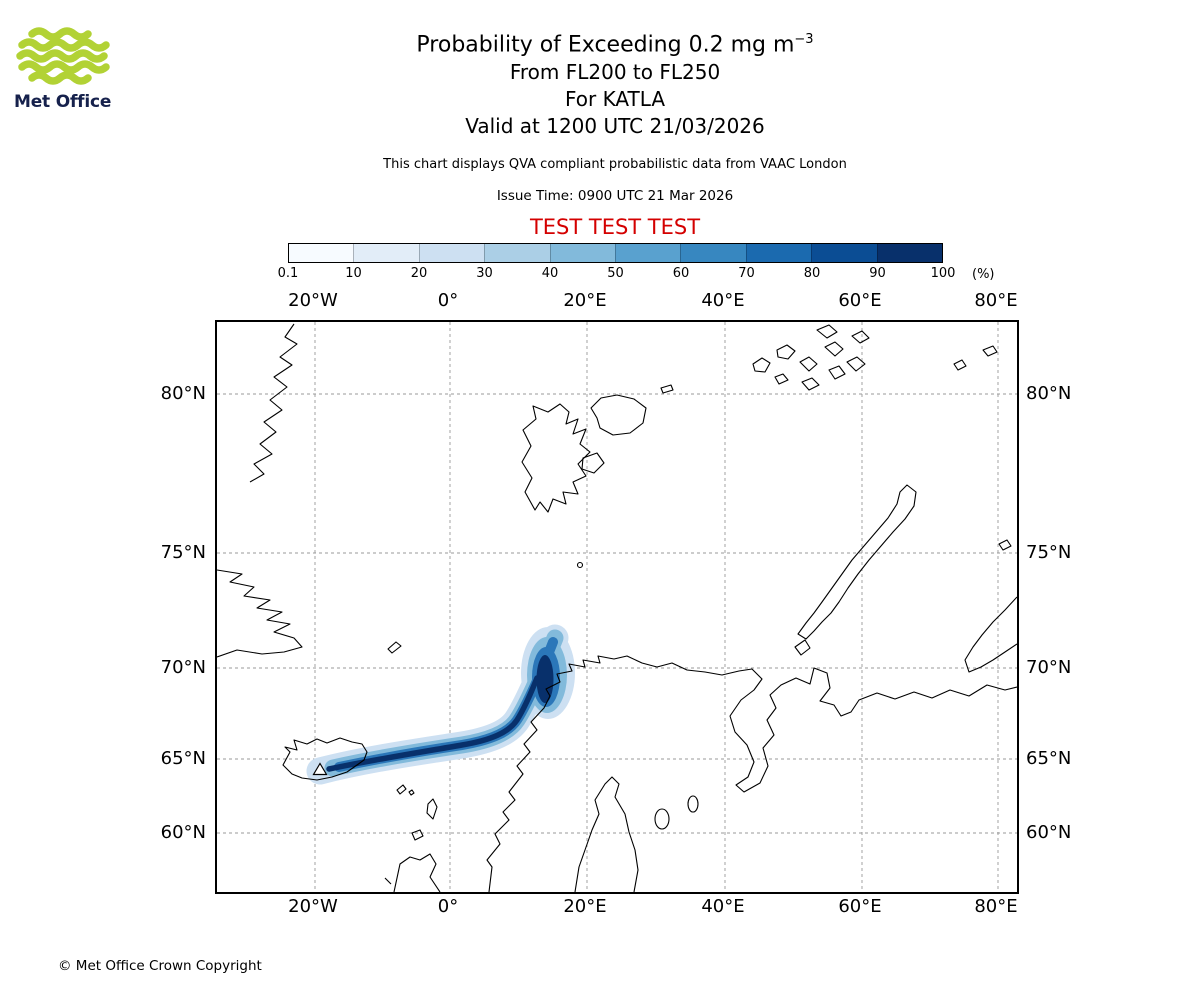 The height and width of the screenshot is (1000, 1200). Describe the element at coordinates (615, 72) in the screenshot. I see `flight-level-range: From FL200 to FL250` at that location.